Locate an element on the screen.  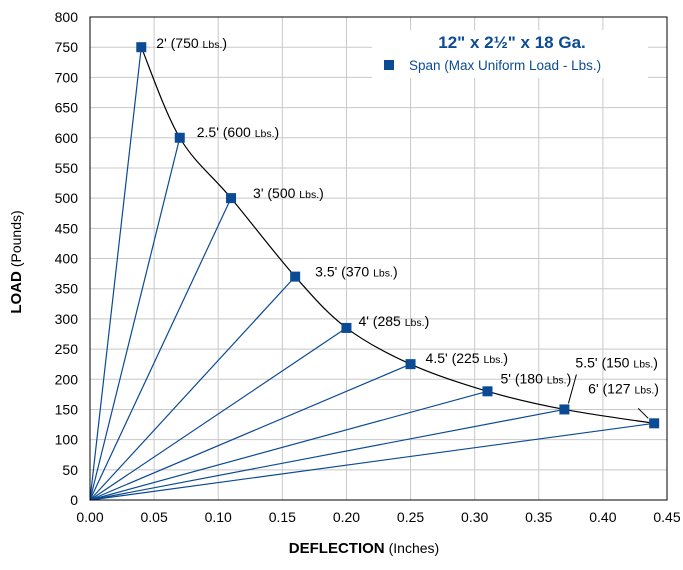
x-tick-label: 0.20 is located at coordinates (346, 517).